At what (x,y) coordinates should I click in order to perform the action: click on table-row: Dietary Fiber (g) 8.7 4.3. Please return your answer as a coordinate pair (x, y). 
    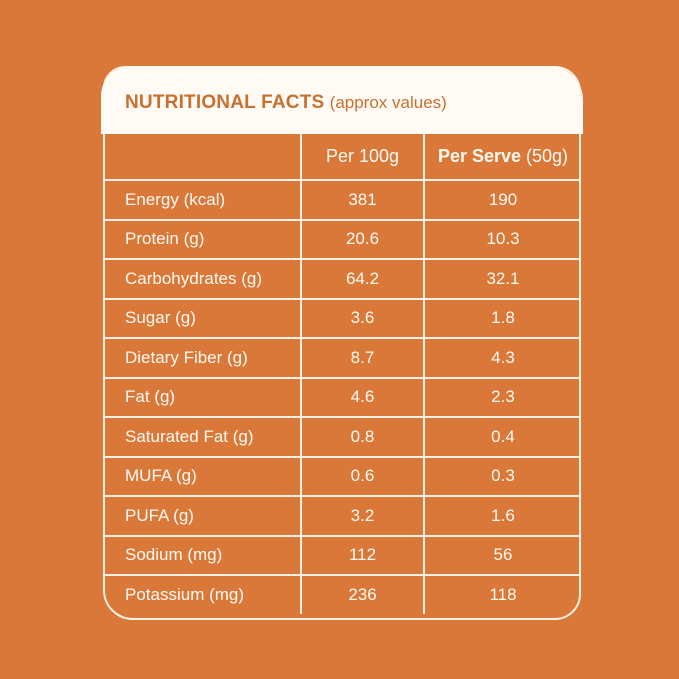
    Looking at the image, I should click on (342, 358).